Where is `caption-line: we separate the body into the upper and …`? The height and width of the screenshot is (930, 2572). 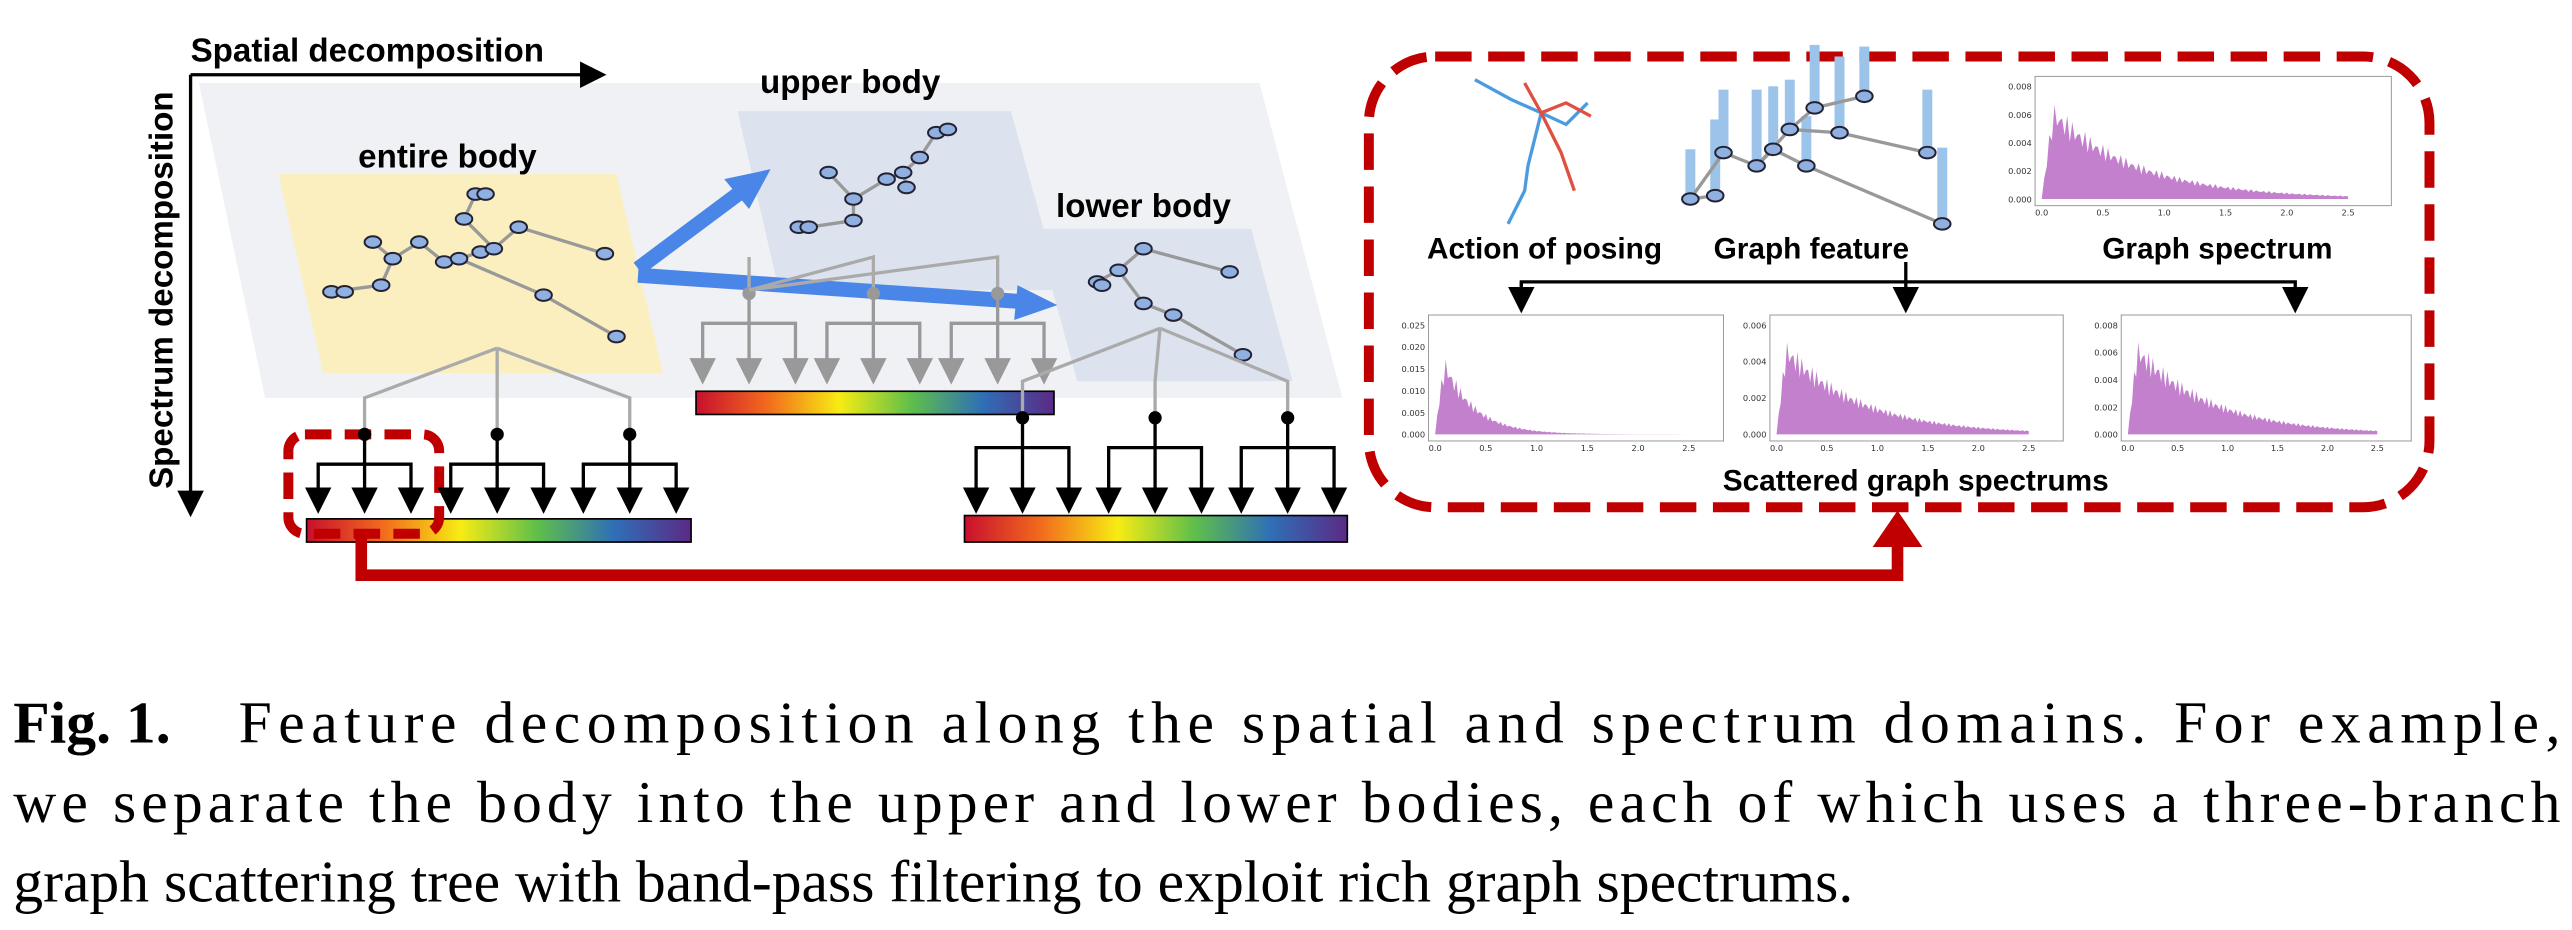 caption-line: we separate the body into the upper and … is located at coordinates (1286, 802).